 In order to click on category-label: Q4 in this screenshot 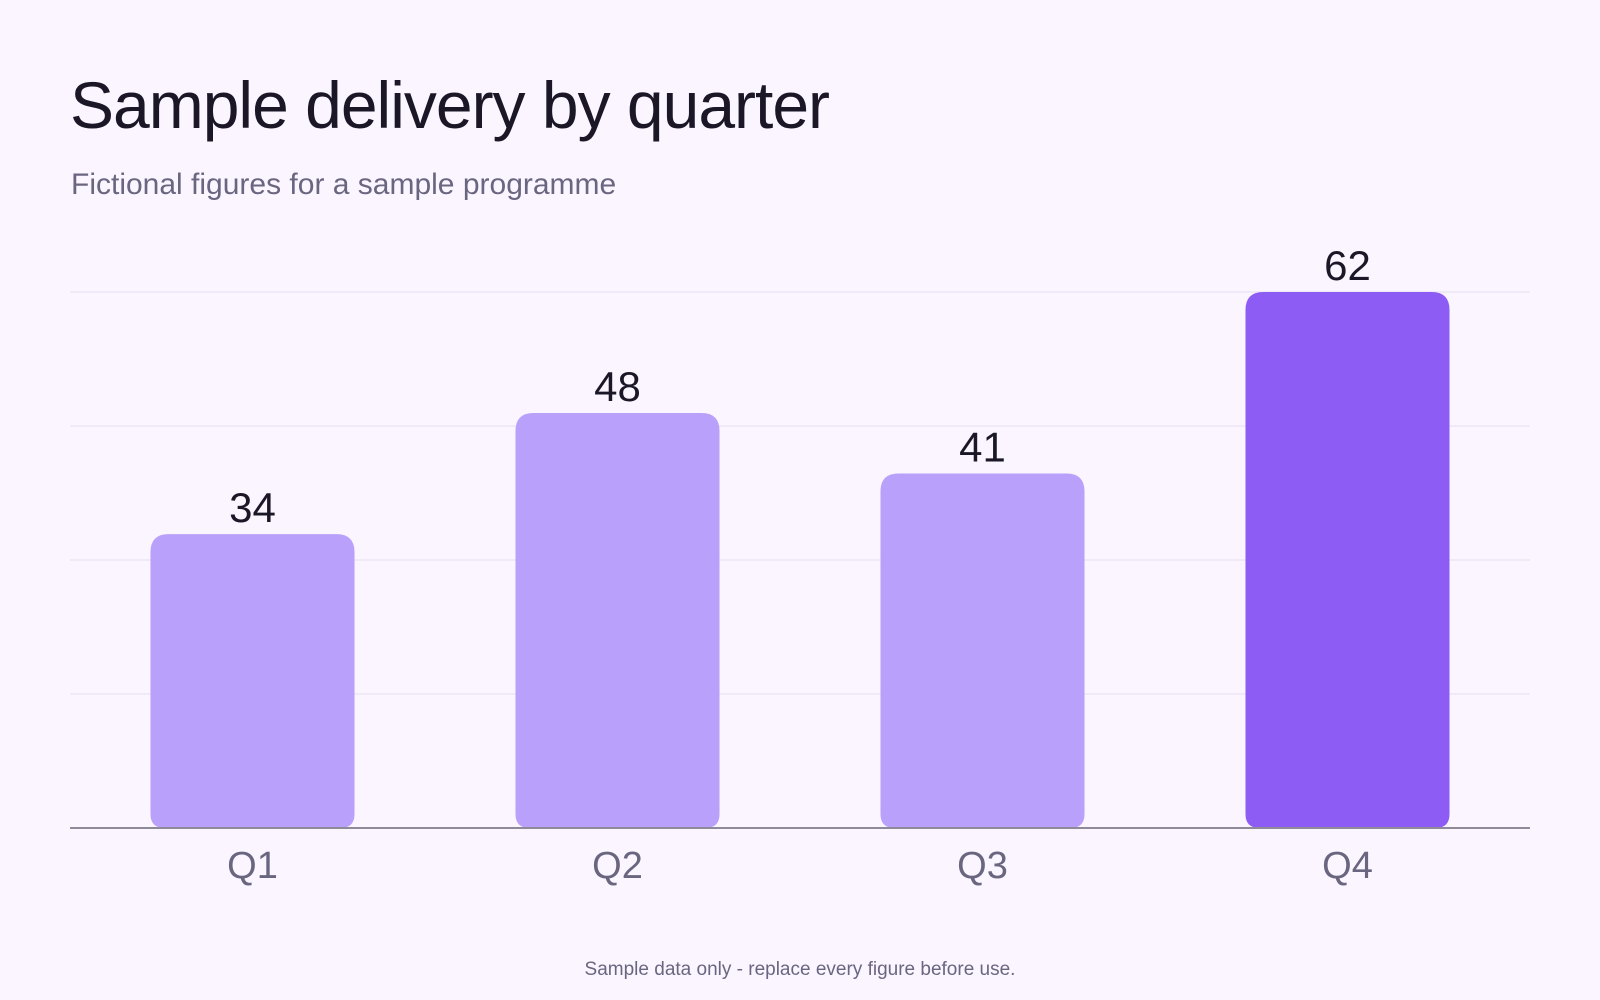, I will do `click(1347, 866)`.